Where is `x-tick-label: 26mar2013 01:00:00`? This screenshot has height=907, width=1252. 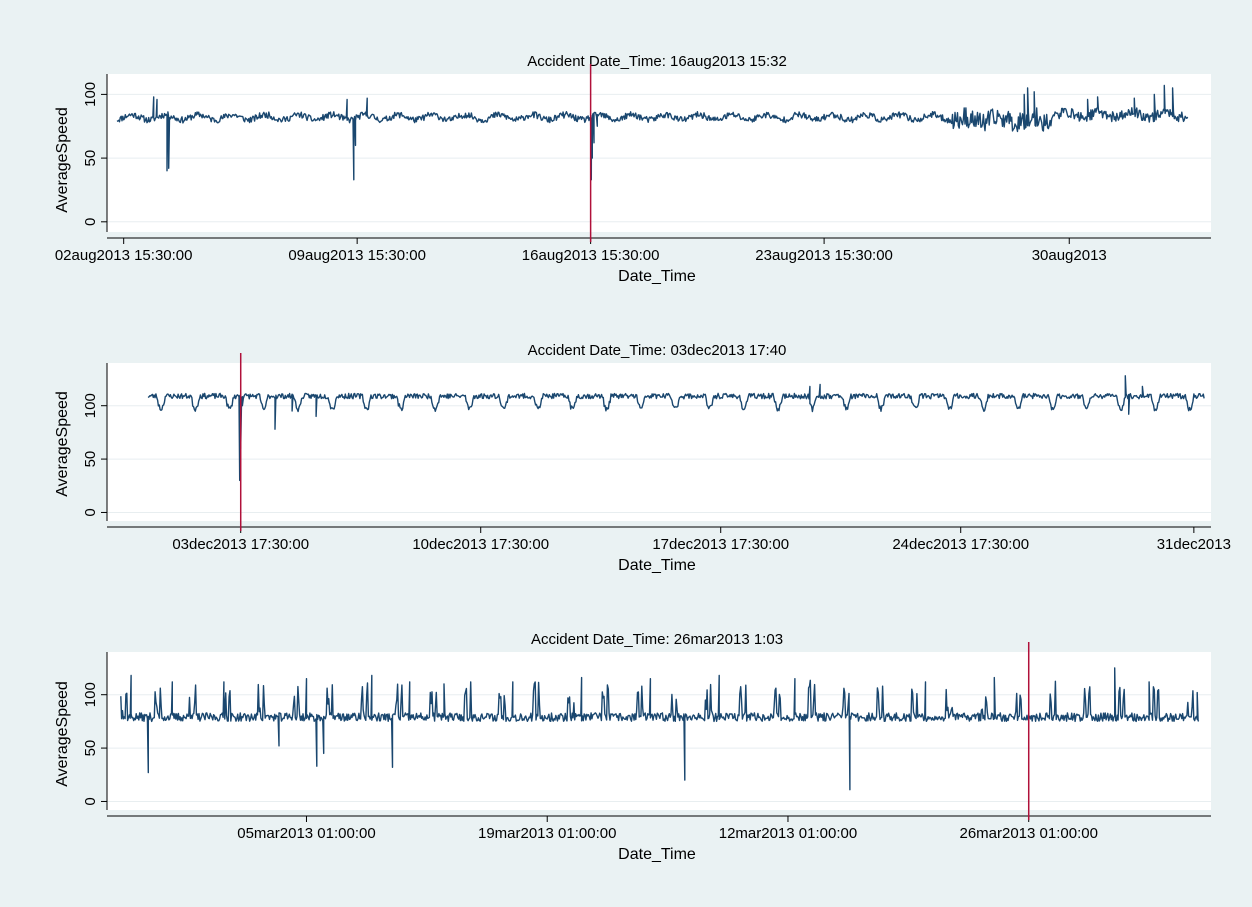
x-tick-label: 26mar2013 01:00:00 is located at coordinates (1028, 833).